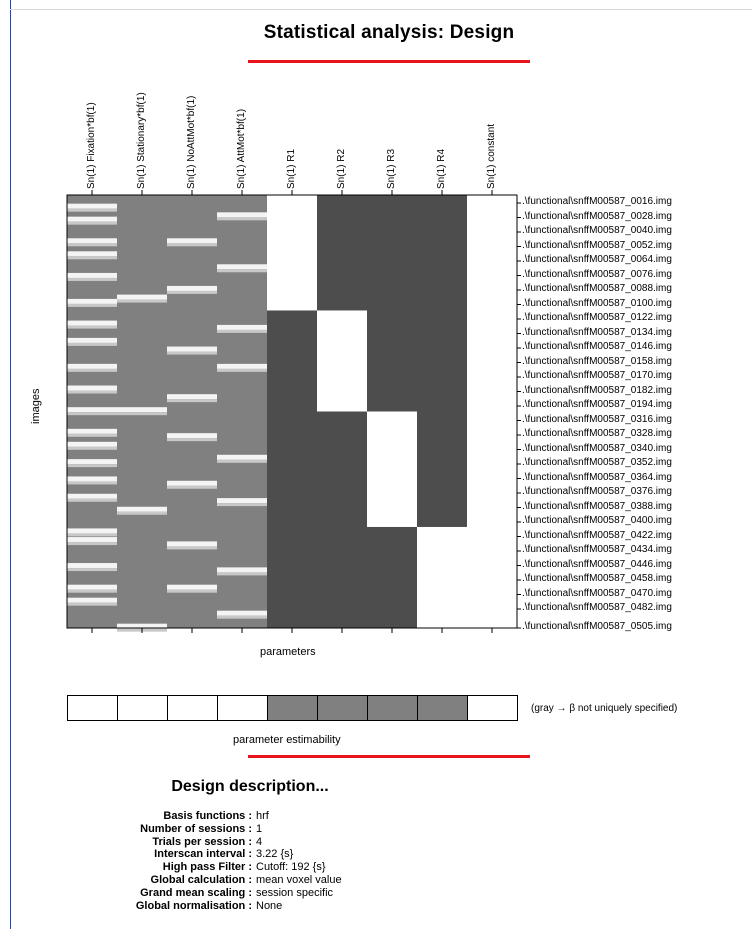  Describe the element at coordinates (259, 841) in the screenshot. I see `description-value: 4` at that location.